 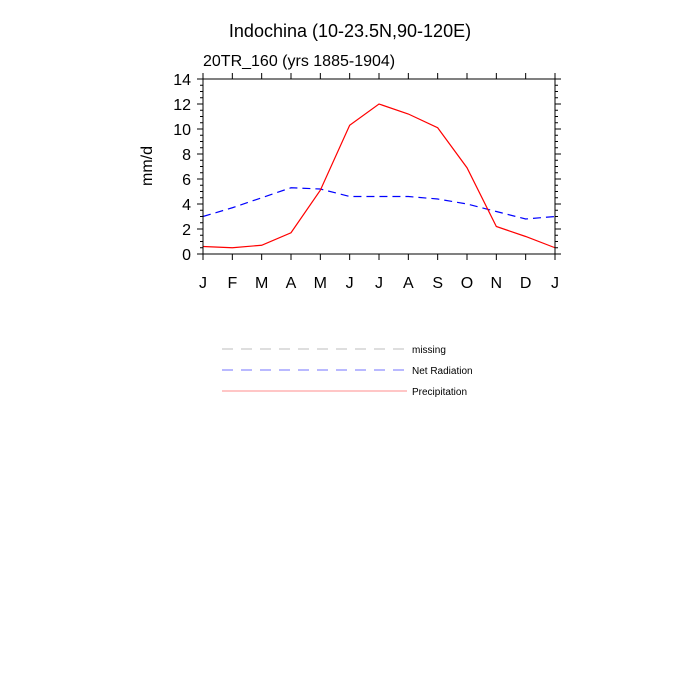 I want to click on y-tick-label: 12, so click(x=182, y=105).